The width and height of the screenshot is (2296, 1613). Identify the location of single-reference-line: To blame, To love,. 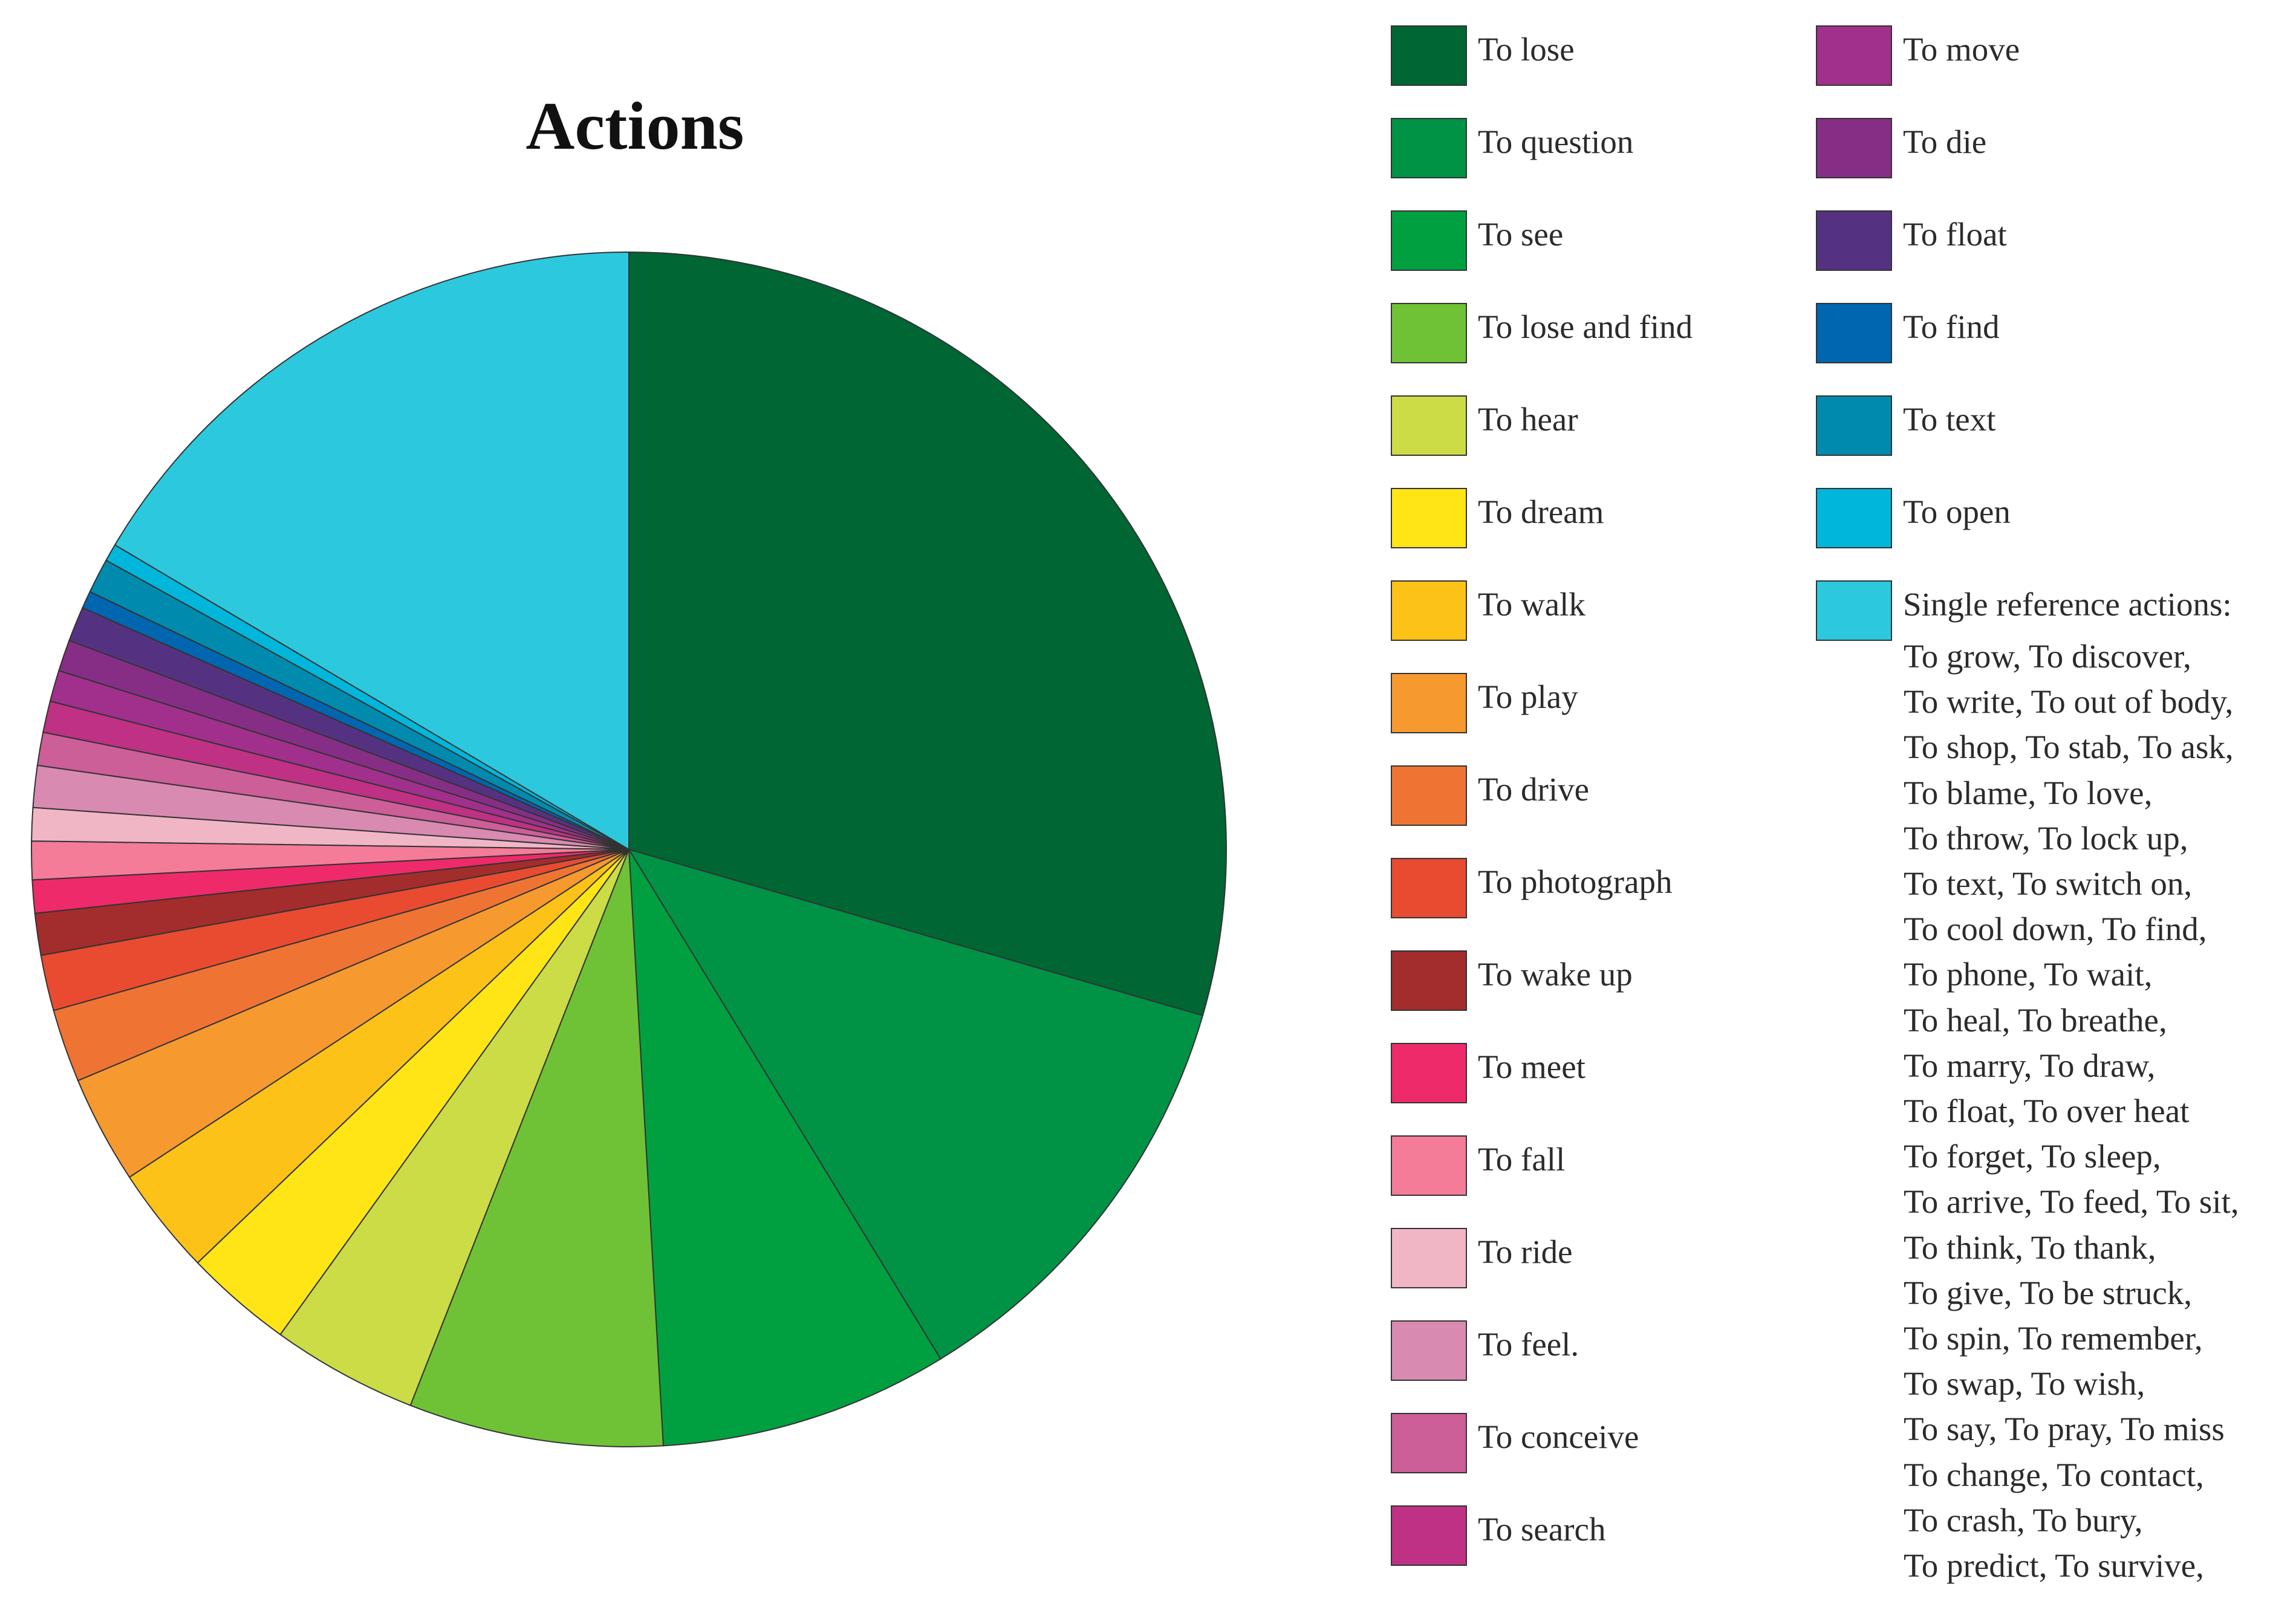
(2028, 793).